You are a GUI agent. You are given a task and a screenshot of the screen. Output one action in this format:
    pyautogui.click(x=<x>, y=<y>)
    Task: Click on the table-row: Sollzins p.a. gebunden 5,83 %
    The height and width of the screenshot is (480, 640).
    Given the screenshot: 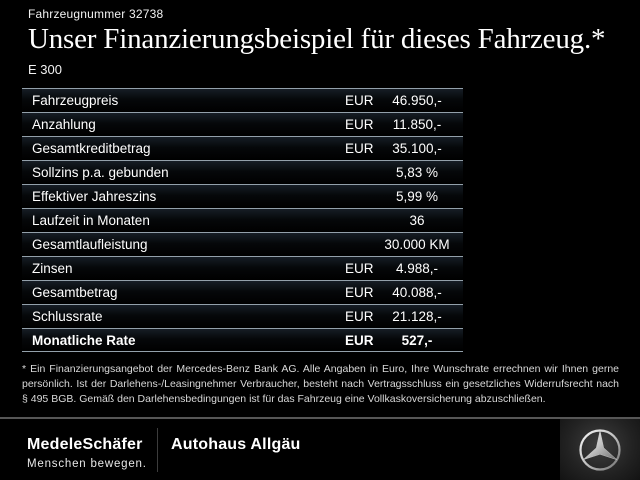 What is the action you would take?
    pyautogui.click(x=242, y=172)
    